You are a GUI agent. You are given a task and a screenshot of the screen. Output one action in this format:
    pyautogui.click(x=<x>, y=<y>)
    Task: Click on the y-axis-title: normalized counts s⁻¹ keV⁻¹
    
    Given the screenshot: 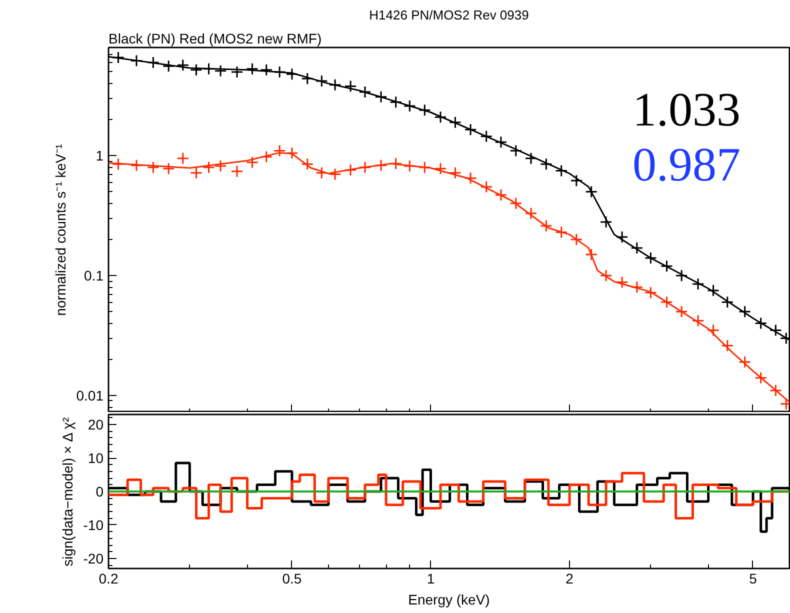 What is the action you would take?
    pyautogui.click(x=60, y=230)
    